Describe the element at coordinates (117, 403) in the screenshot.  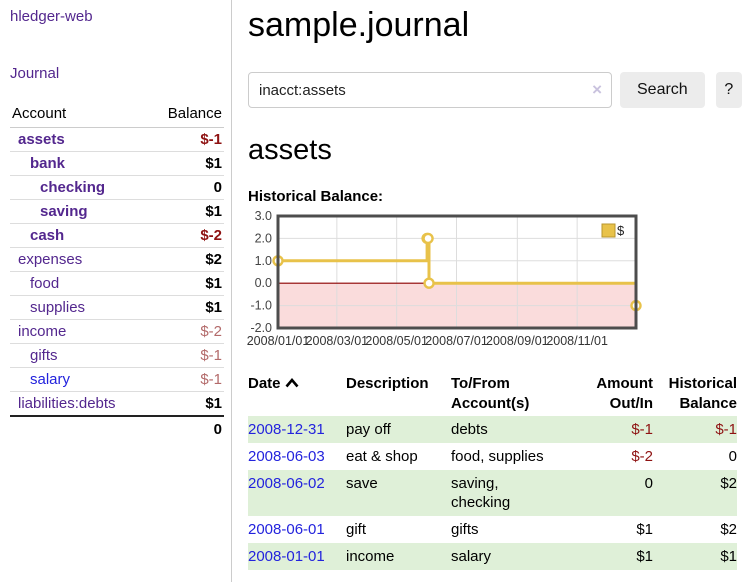
I see `sidebar-account-row: liabilities:debts $1` at that location.